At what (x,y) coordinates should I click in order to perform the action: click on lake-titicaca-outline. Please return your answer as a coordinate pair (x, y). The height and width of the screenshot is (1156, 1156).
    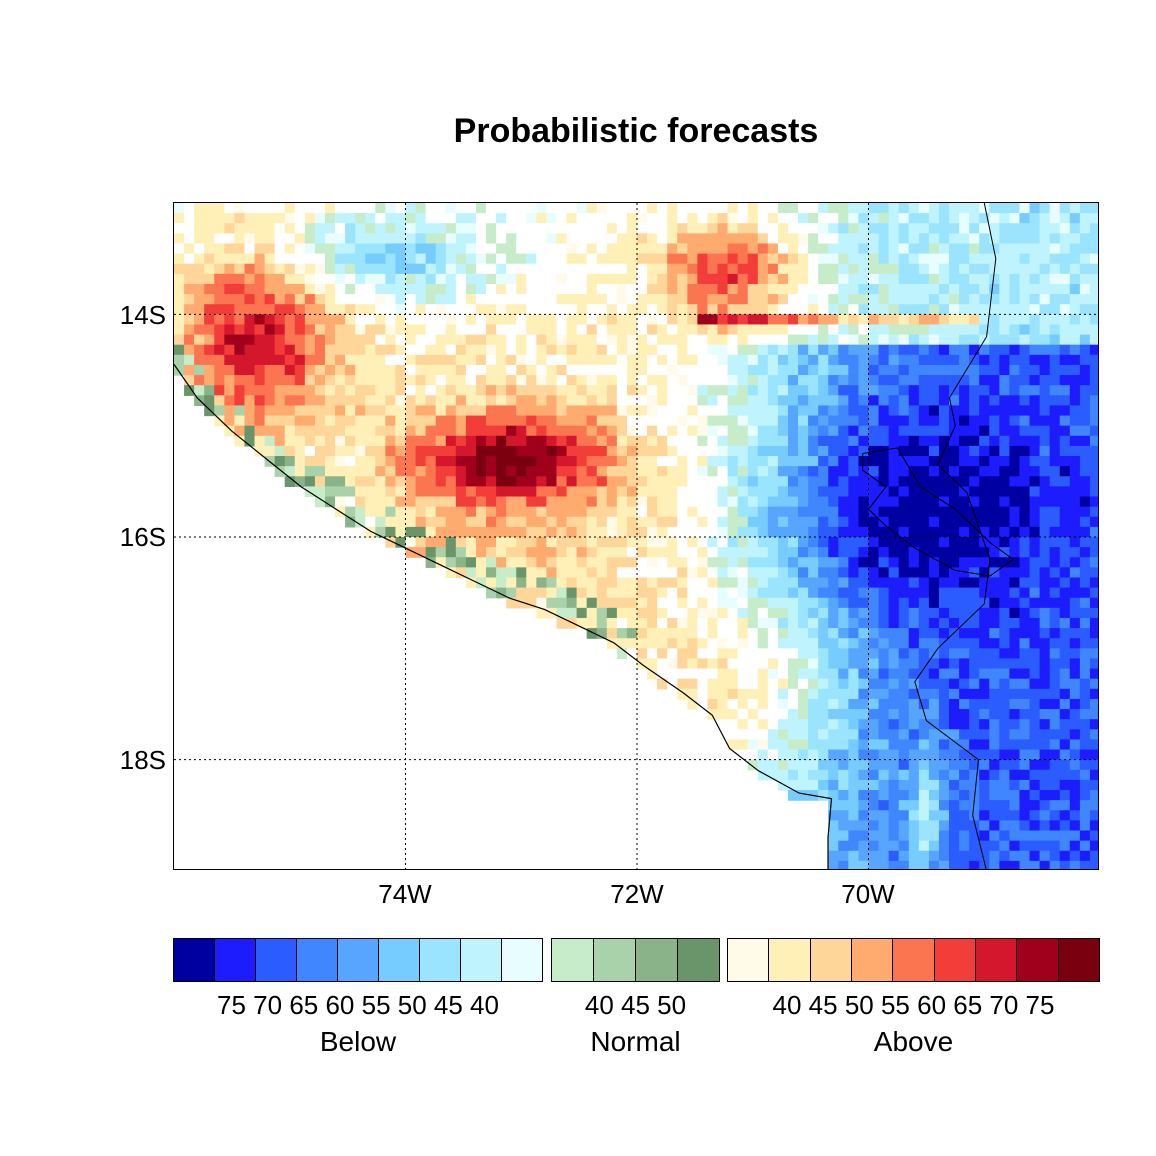
    Looking at the image, I should click on (938, 512).